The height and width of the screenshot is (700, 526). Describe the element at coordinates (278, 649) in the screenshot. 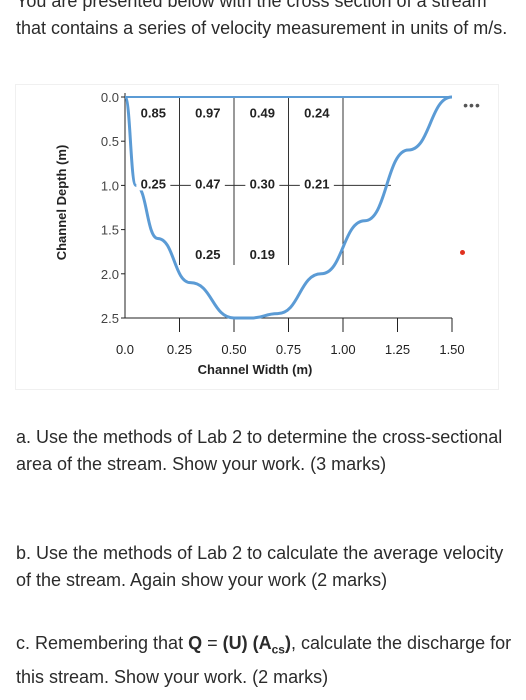

I see `formula-a-subscript: cs` at that location.